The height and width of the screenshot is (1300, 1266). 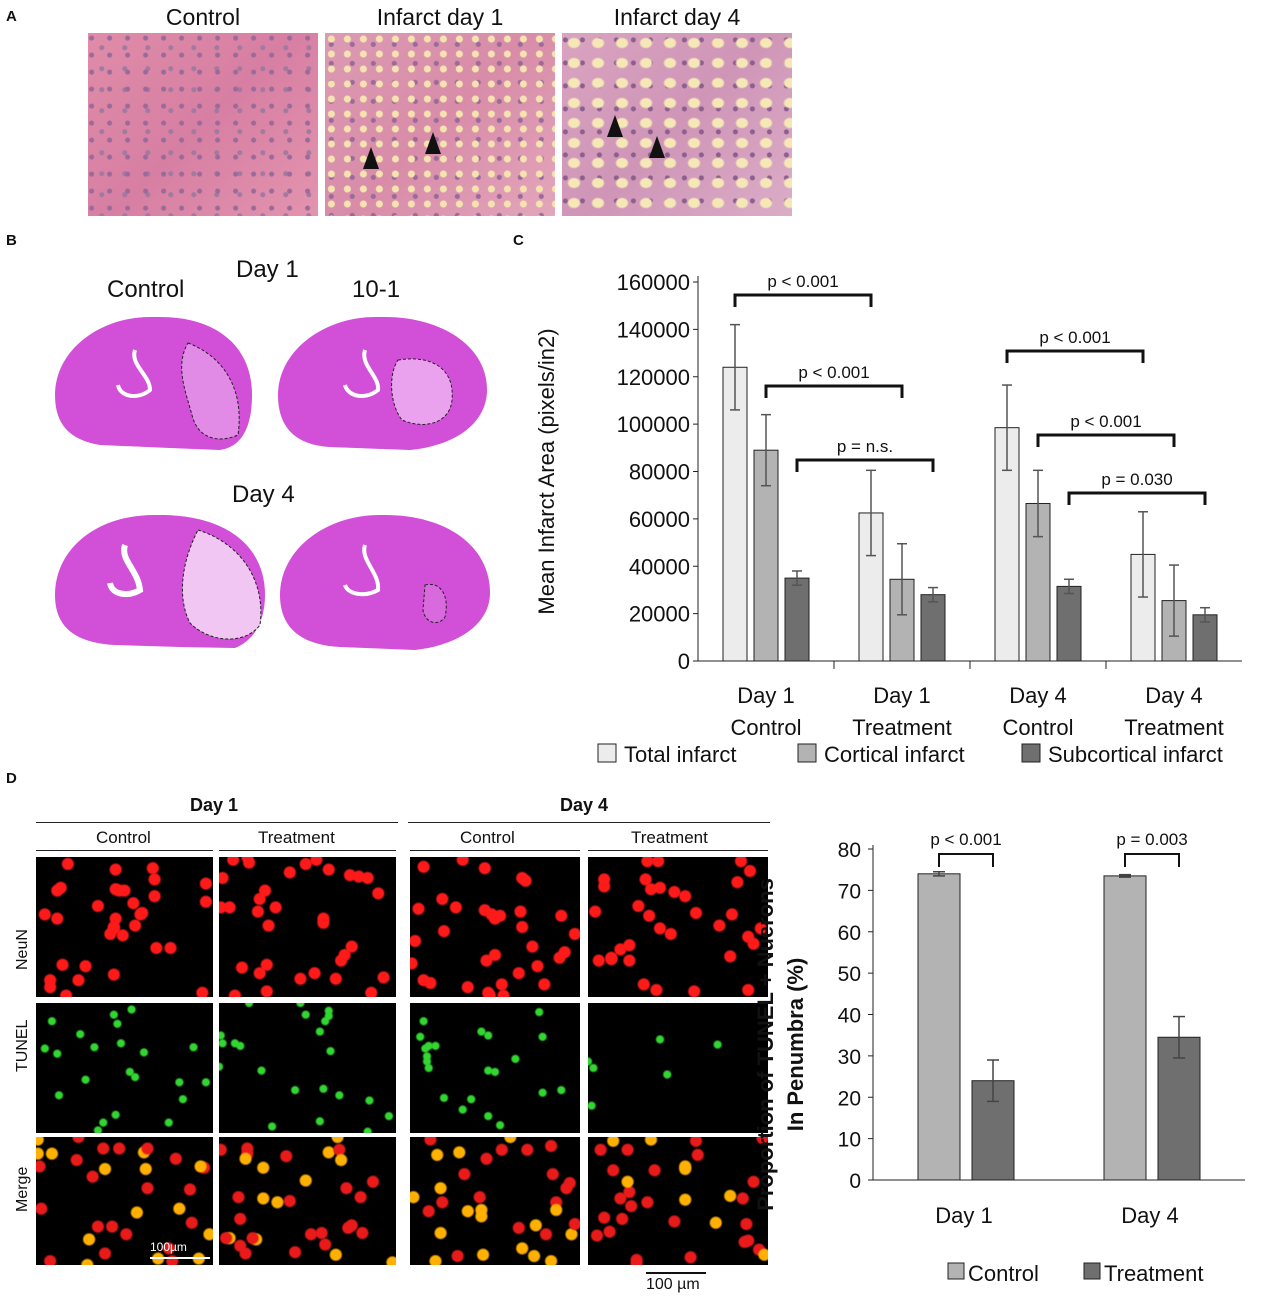 What do you see at coordinates (214, 805) in the screenshot?
I see `panel-d-day1-title: Day 1` at bounding box center [214, 805].